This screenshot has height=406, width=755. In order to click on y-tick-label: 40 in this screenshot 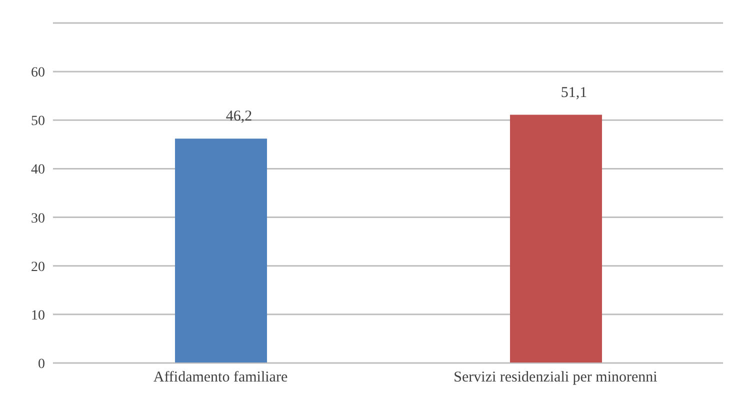, I will do `click(38, 170)`.